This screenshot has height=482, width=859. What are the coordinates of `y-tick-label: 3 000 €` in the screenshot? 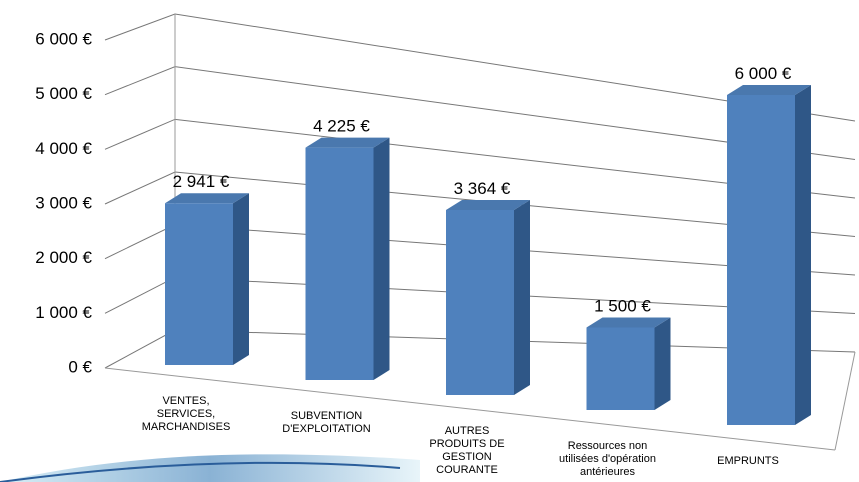 It's located at (63, 202).